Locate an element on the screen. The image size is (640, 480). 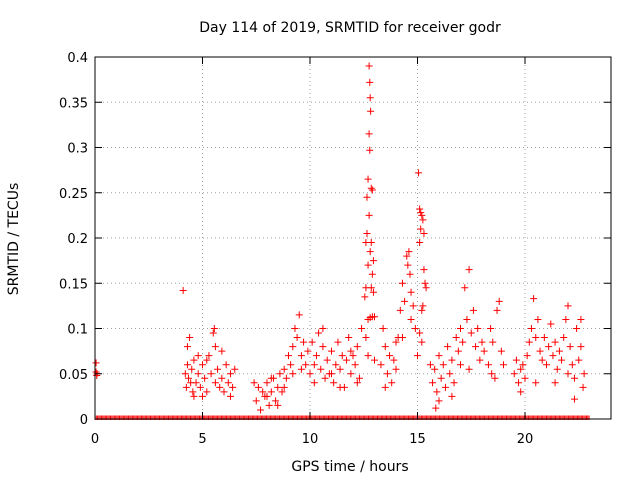
y-tick-label: 0.35 is located at coordinates (73, 103).